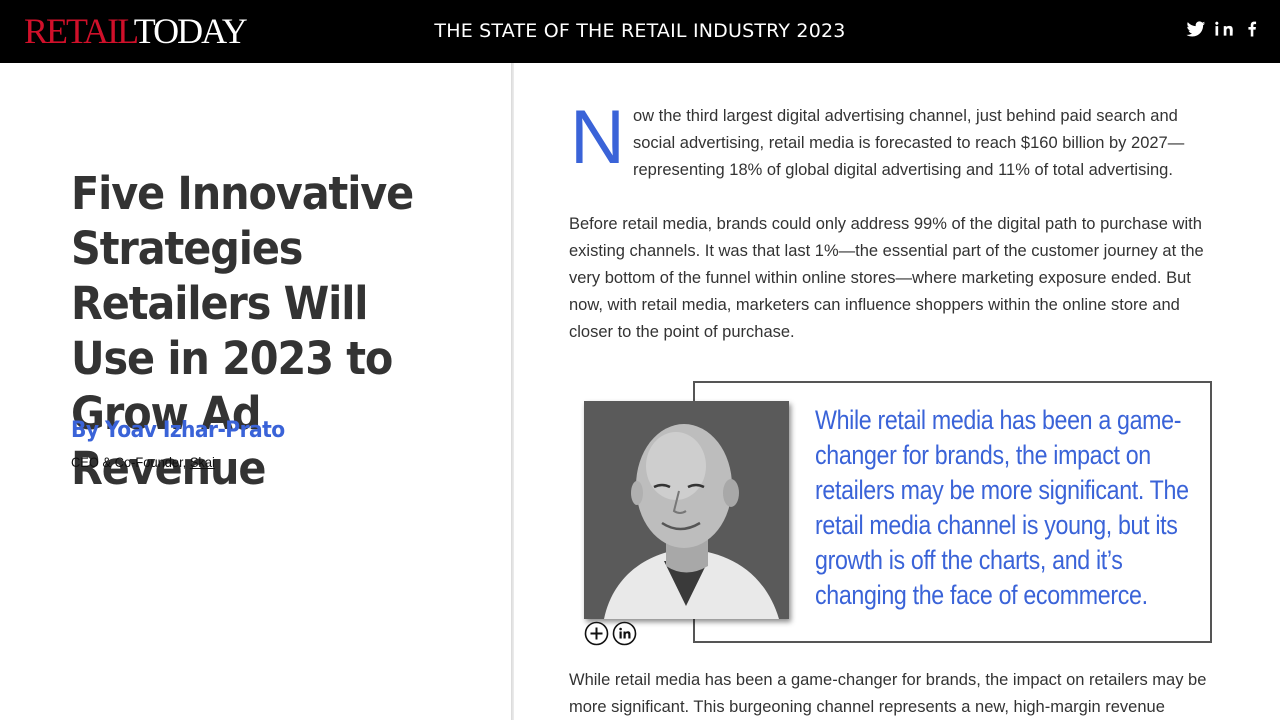 The width and height of the screenshot is (1280, 720). I want to click on publication-title: THE STATE OF THE RETAIL INDUSTRY 2023, so click(640, 31).